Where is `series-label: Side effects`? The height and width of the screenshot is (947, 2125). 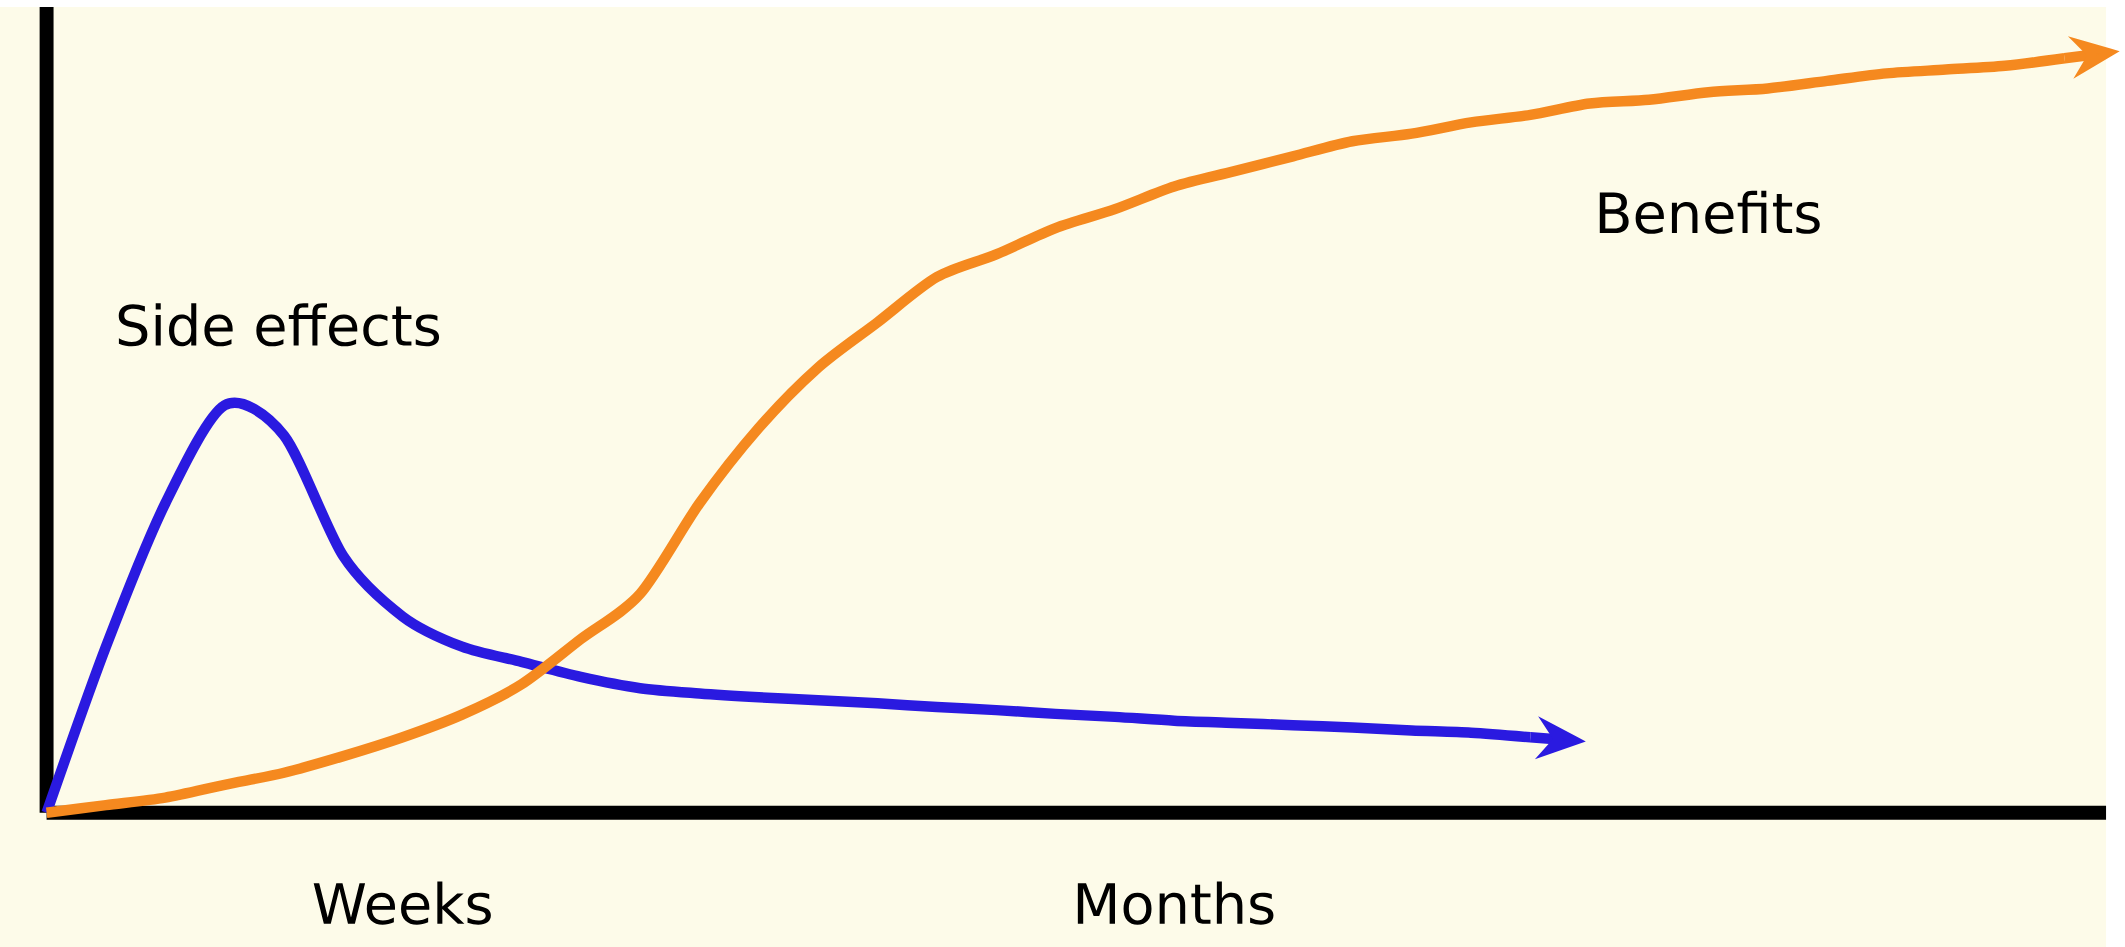
series-label: Side effects is located at coordinates (279, 325).